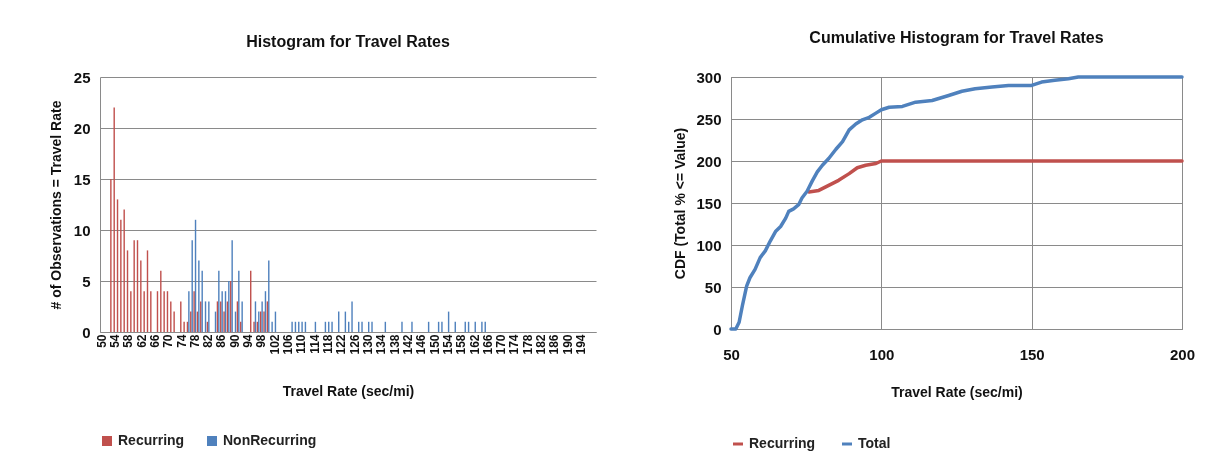 The image size is (1217, 472). Describe the element at coordinates (354, 344) in the screenshot. I see `x-tick-label: 126` at that location.